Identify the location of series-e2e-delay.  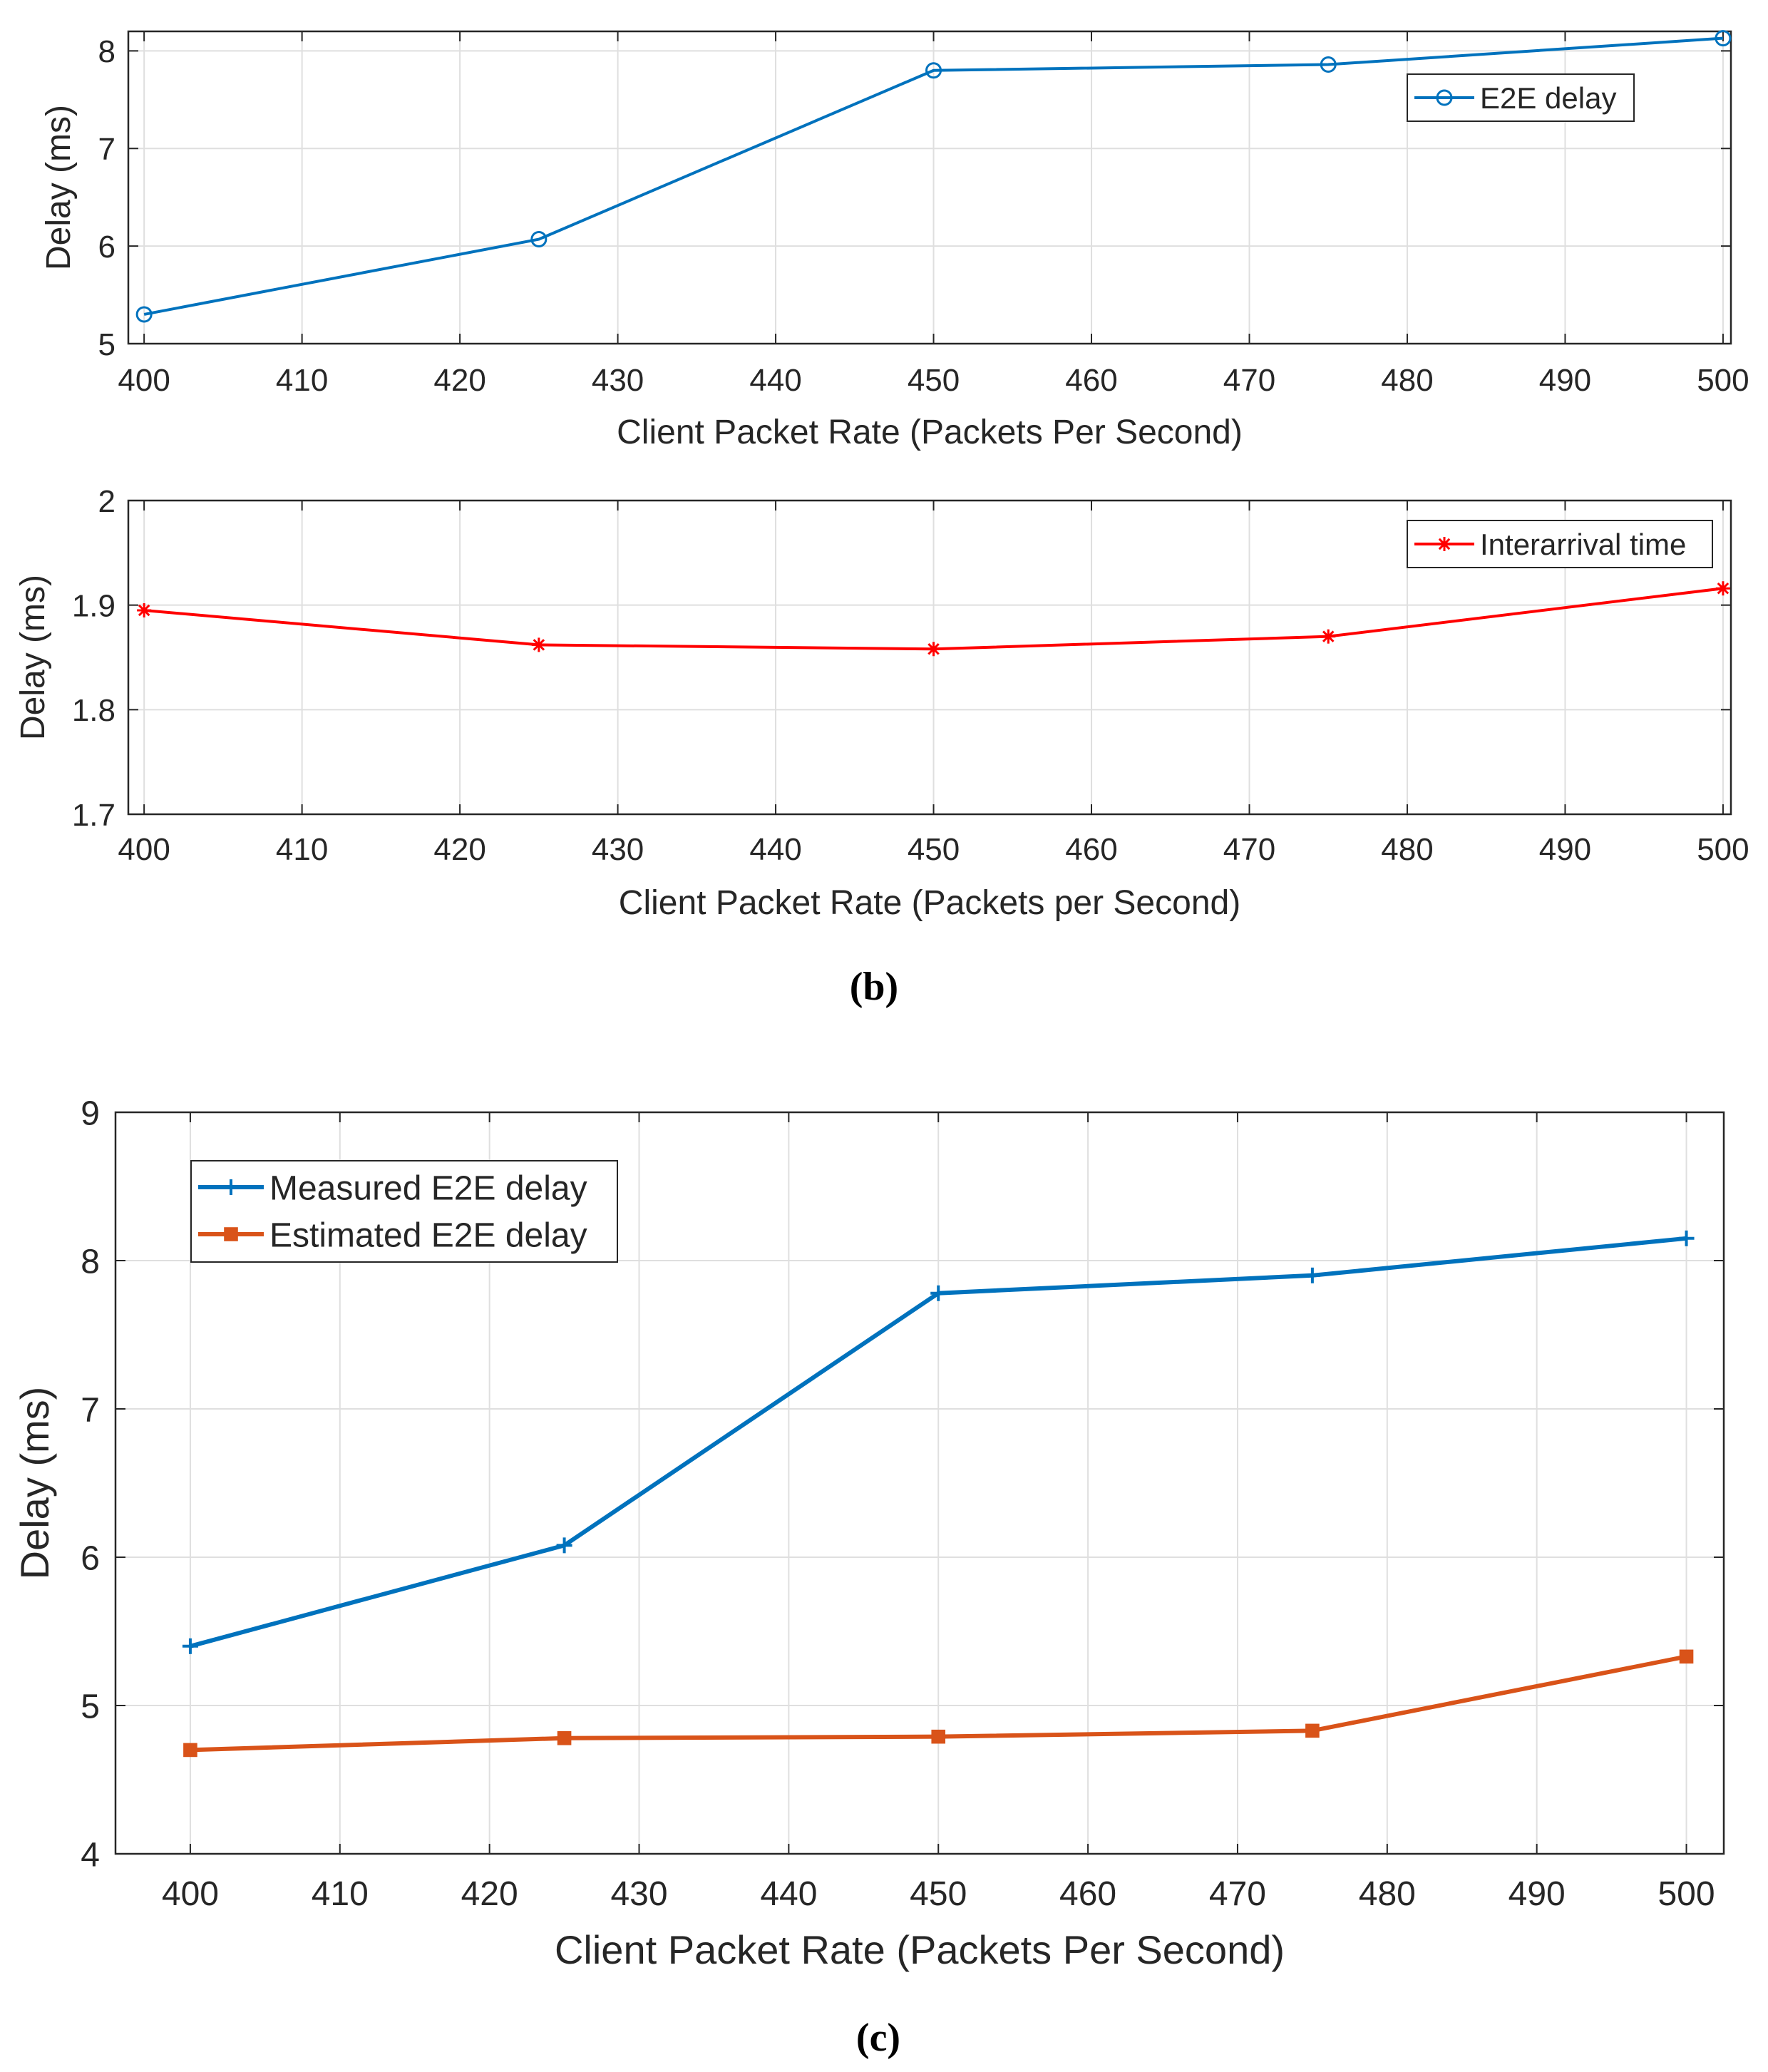
(933, 176).